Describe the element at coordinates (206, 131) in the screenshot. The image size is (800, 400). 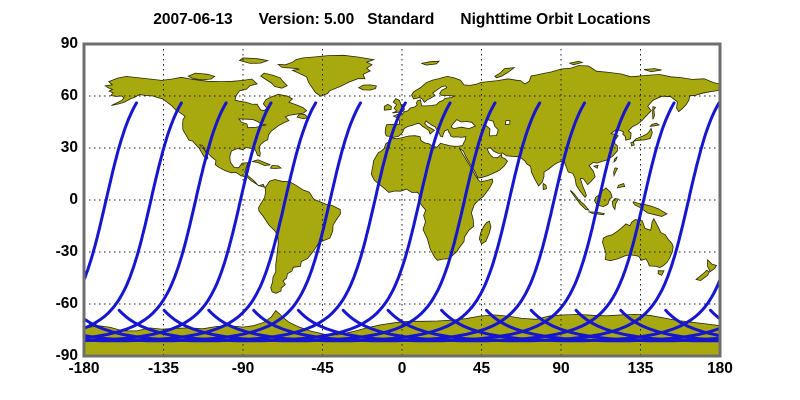
I see `landmass-north-america` at that location.